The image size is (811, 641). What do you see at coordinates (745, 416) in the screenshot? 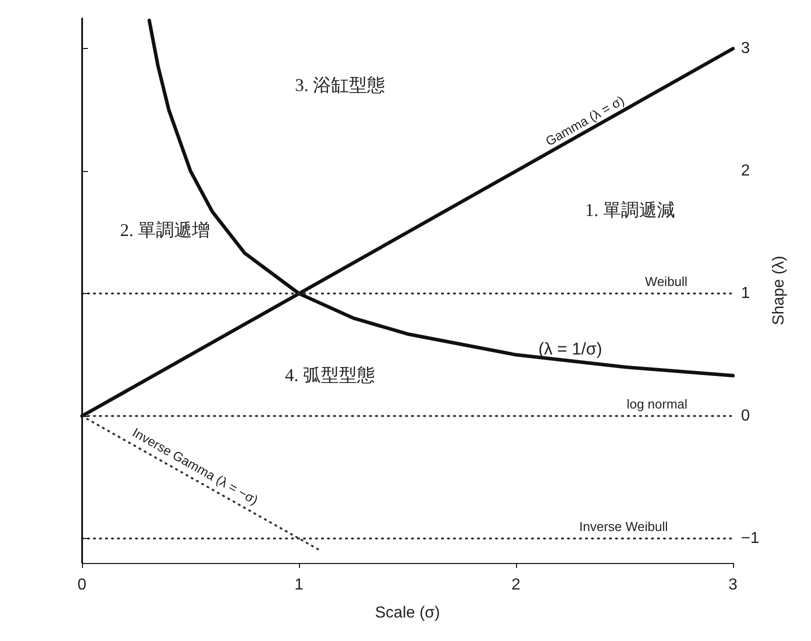
I see `y-tick-label: 0` at bounding box center [745, 416].